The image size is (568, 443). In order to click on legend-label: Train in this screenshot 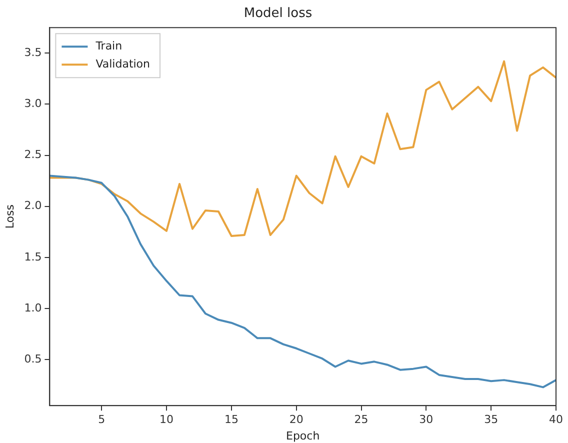, I will do `click(108, 45)`.